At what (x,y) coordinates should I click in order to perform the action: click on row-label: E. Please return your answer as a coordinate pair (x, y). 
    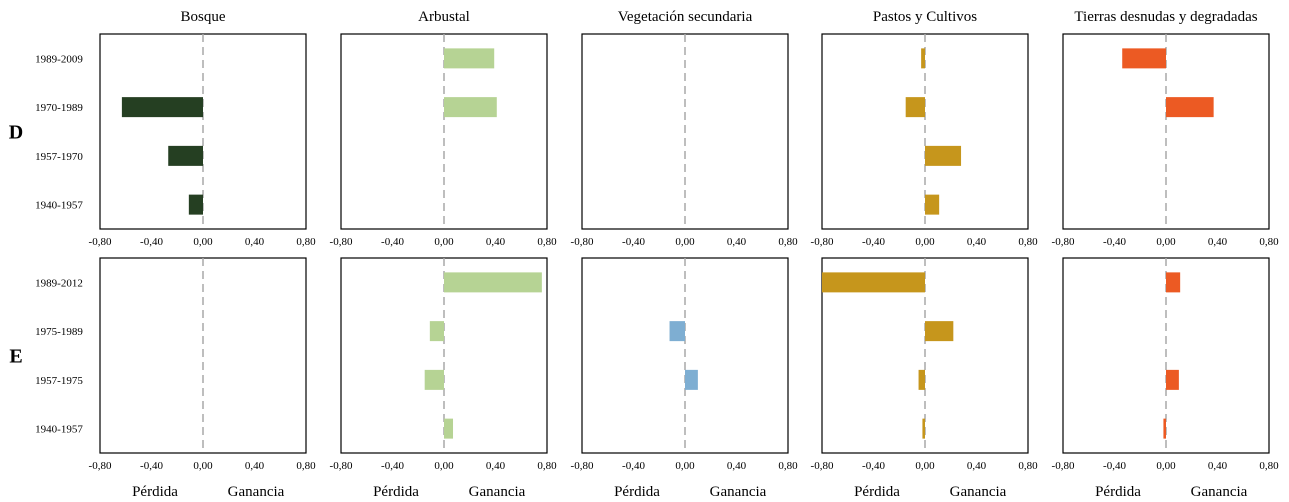
    Looking at the image, I should click on (15, 357).